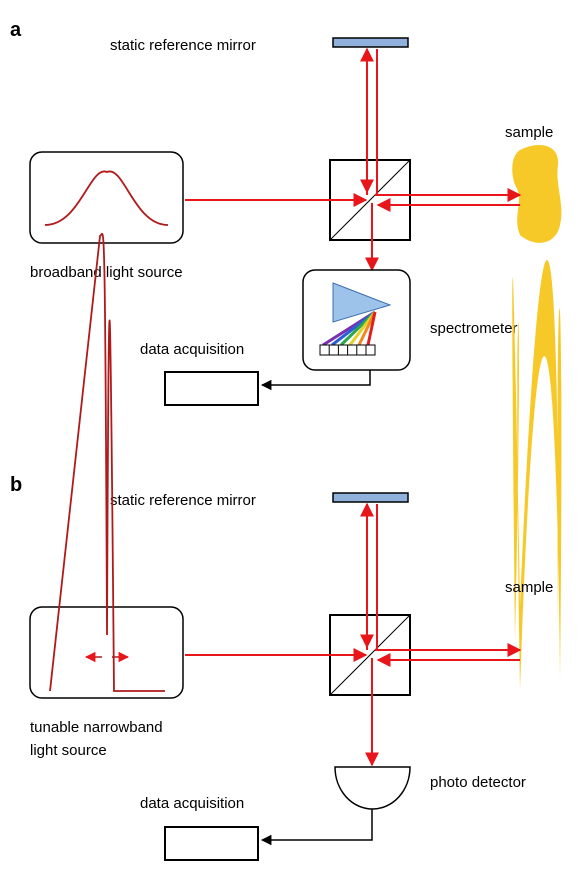 This screenshot has width=582, height=871. What do you see at coordinates (362, 302) in the screenshot?
I see `prism` at bounding box center [362, 302].